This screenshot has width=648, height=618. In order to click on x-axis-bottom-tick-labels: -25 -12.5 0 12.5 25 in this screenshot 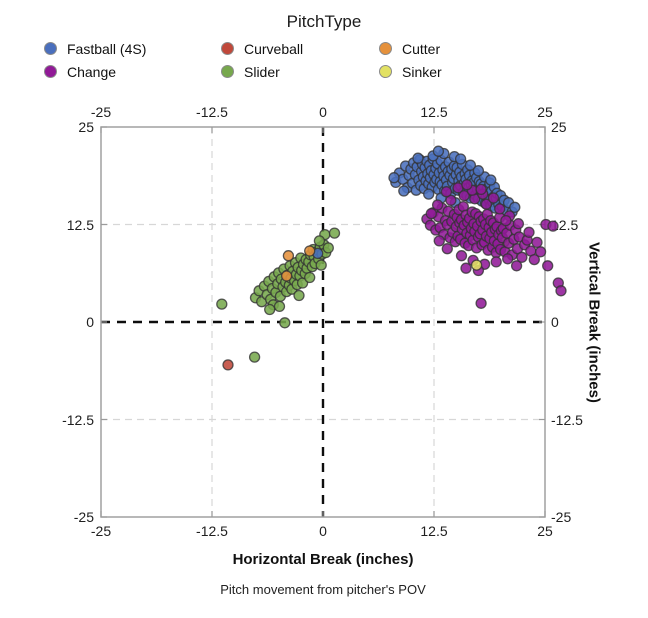, I will do `click(322, 531)`.